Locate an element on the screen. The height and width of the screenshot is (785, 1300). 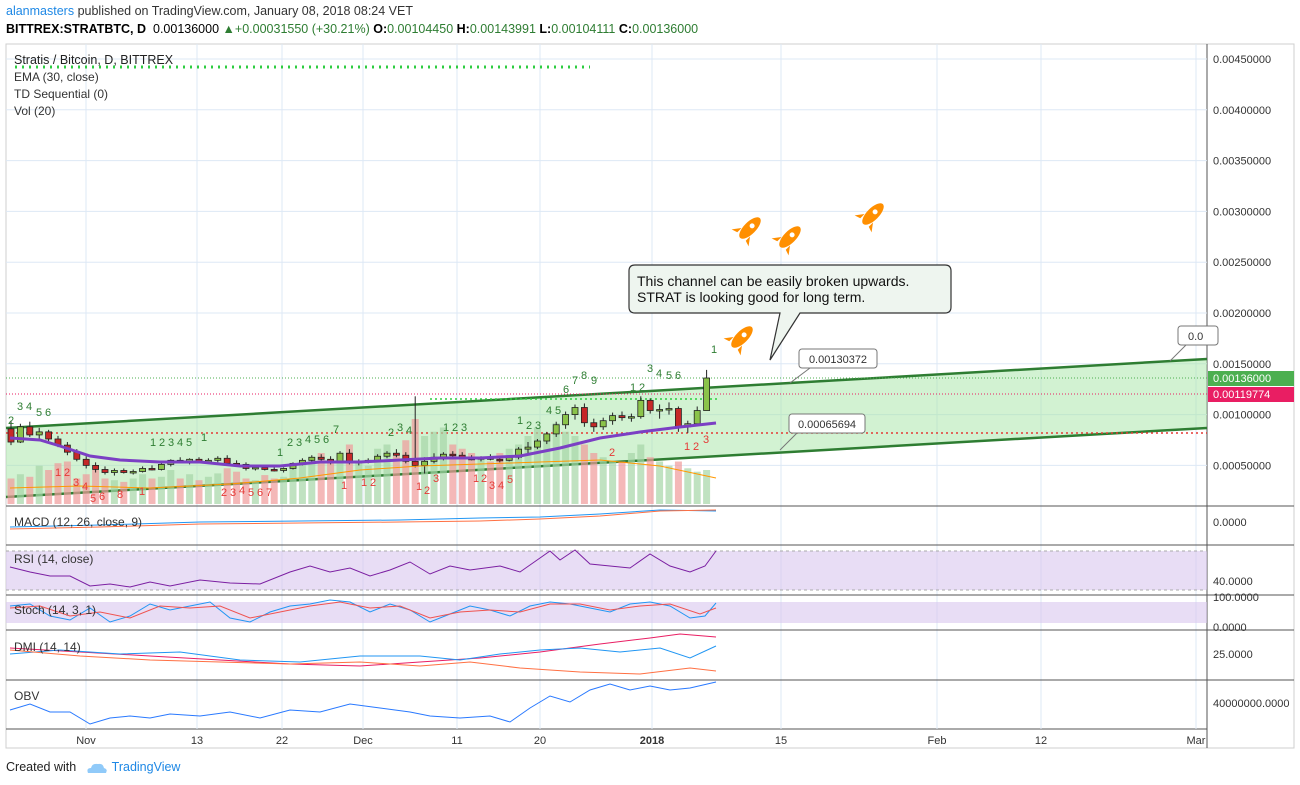
macd-signal-line is located at coordinates (363, 519).